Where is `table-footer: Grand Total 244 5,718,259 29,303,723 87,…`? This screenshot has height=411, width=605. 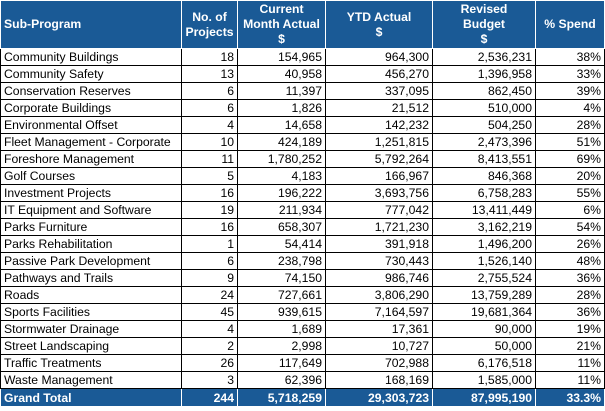 table-footer: Grand Total 244 5,718,259 29,303,723 87,… is located at coordinates (302, 397).